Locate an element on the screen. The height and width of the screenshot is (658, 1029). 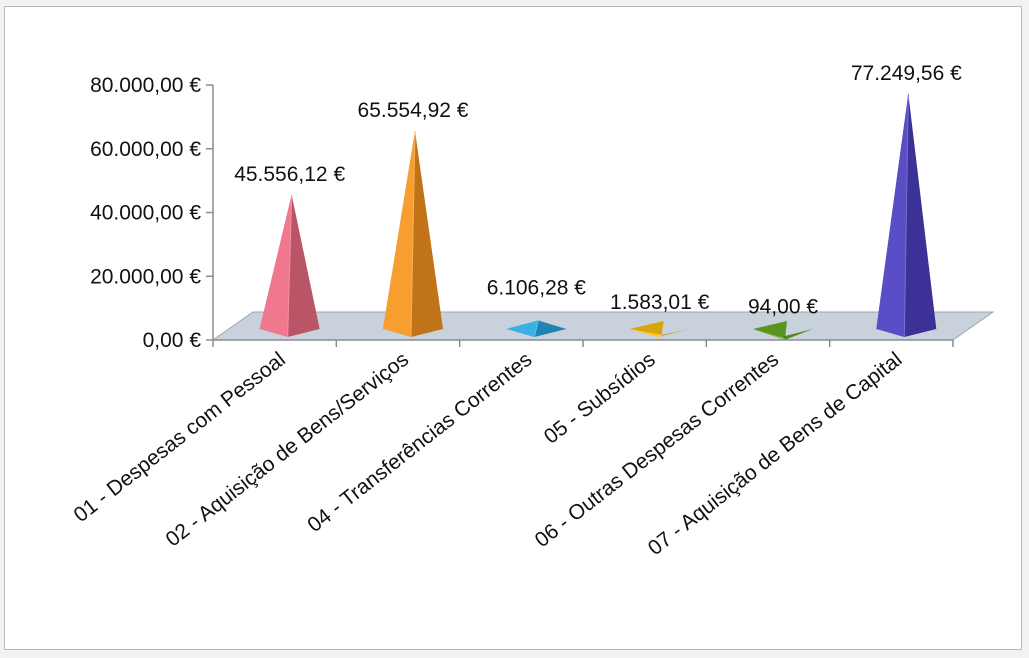
y-tick-label: 60.000,00 € is located at coordinates (145, 149).